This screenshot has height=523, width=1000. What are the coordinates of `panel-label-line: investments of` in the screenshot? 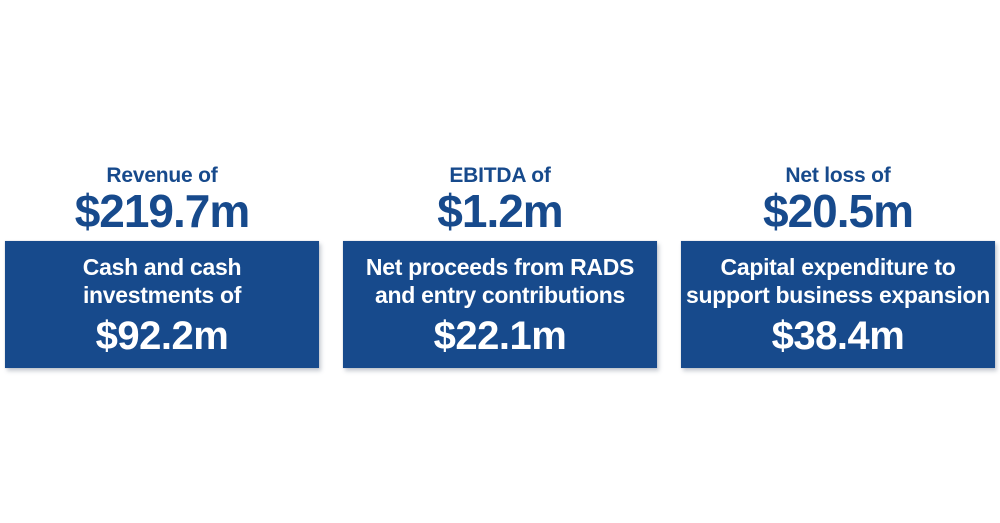 It's located at (162, 295).